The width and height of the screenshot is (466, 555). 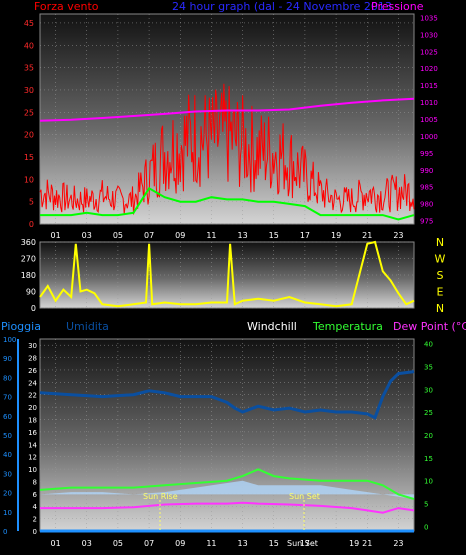 I want to click on chart-date-title: 24 hour graph (dal - 24 Novembre 2013, so click(x=282, y=6).